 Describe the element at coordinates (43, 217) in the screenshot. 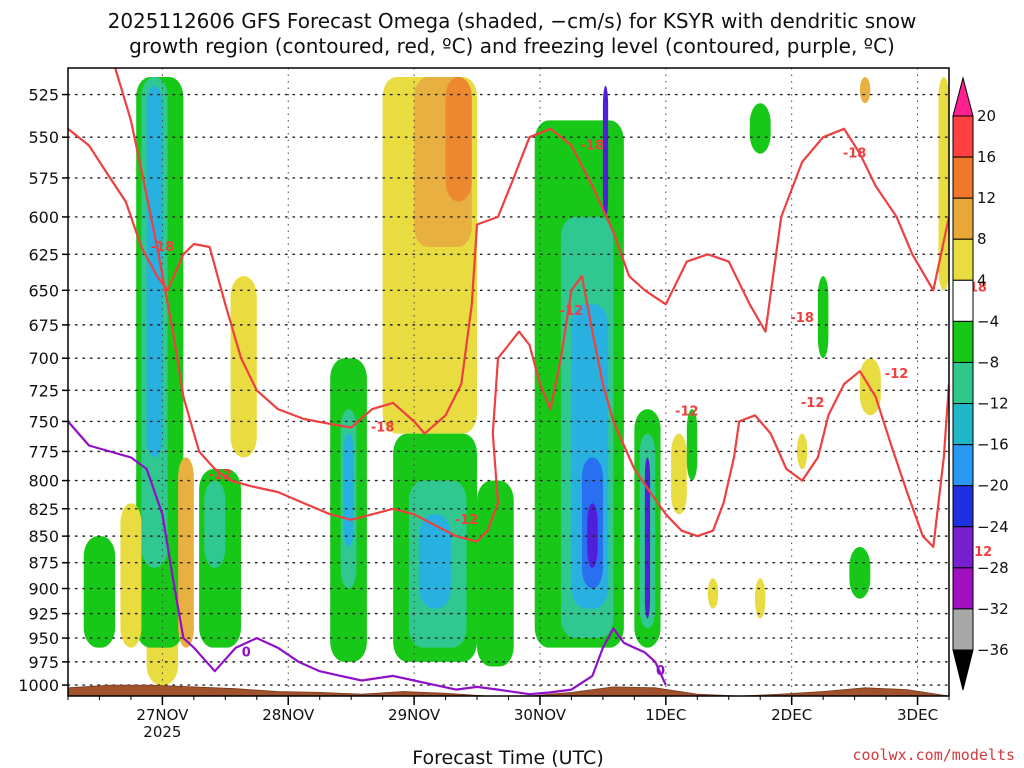

I see `y-tick-label-600: 600` at that location.